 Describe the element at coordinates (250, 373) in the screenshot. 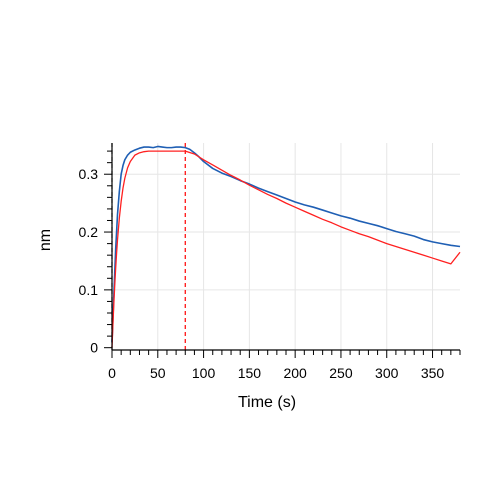

I see `x-tick-label: 150` at that location.